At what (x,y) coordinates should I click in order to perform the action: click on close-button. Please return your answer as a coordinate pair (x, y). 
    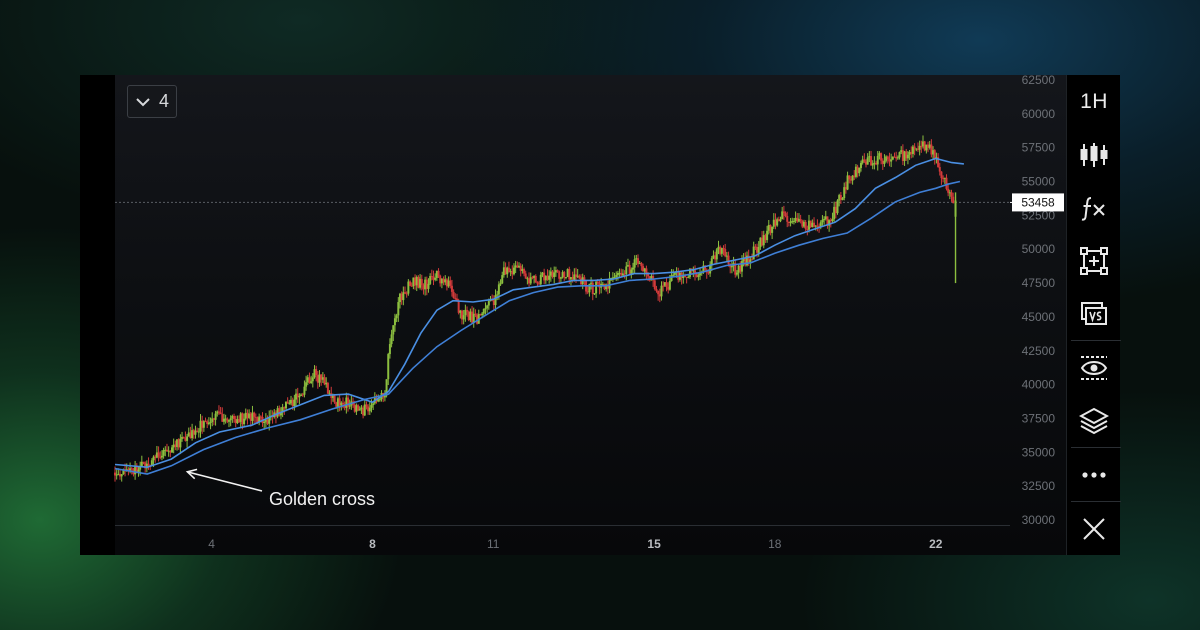
    Looking at the image, I should click on (1094, 528).